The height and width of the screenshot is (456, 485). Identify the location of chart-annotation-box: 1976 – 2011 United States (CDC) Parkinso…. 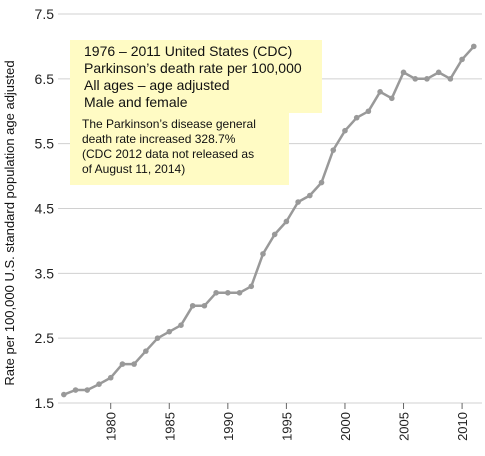
(196, 76).